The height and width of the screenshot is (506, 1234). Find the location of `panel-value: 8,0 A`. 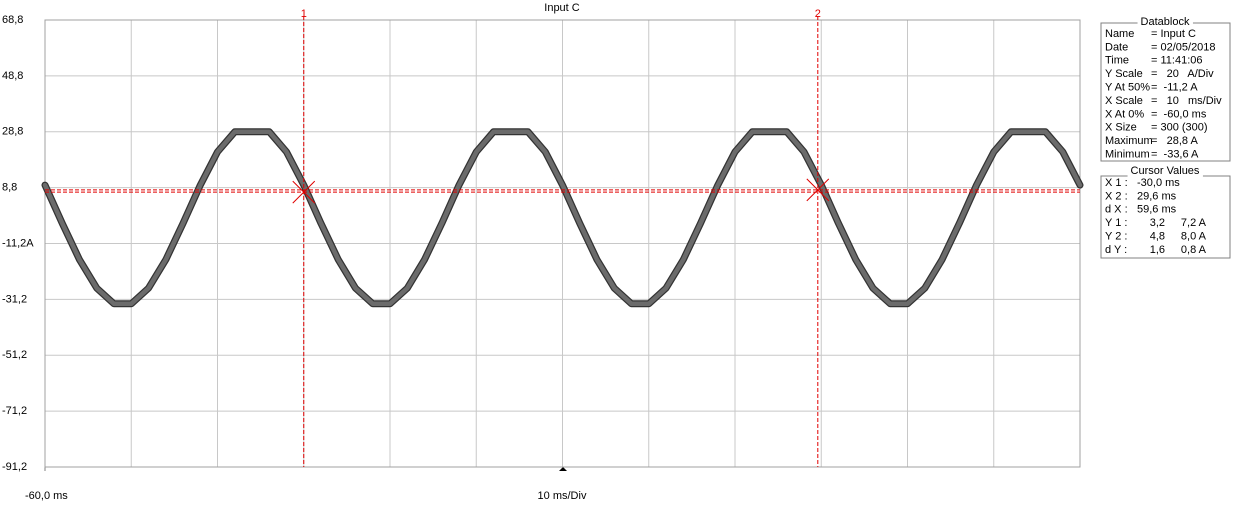

panel-value: 8,0 A is located at coordinates (1194, 237).